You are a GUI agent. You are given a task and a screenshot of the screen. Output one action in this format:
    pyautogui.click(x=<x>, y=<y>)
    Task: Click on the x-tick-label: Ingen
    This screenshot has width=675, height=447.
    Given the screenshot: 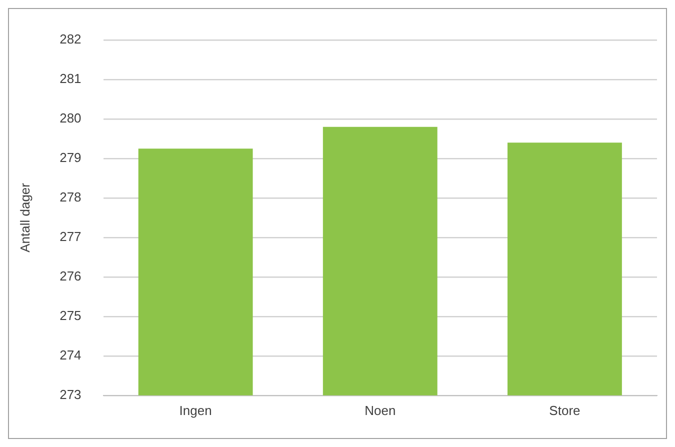 What is the action you would take?
    pyautogui.click(x=195, y=410)
    